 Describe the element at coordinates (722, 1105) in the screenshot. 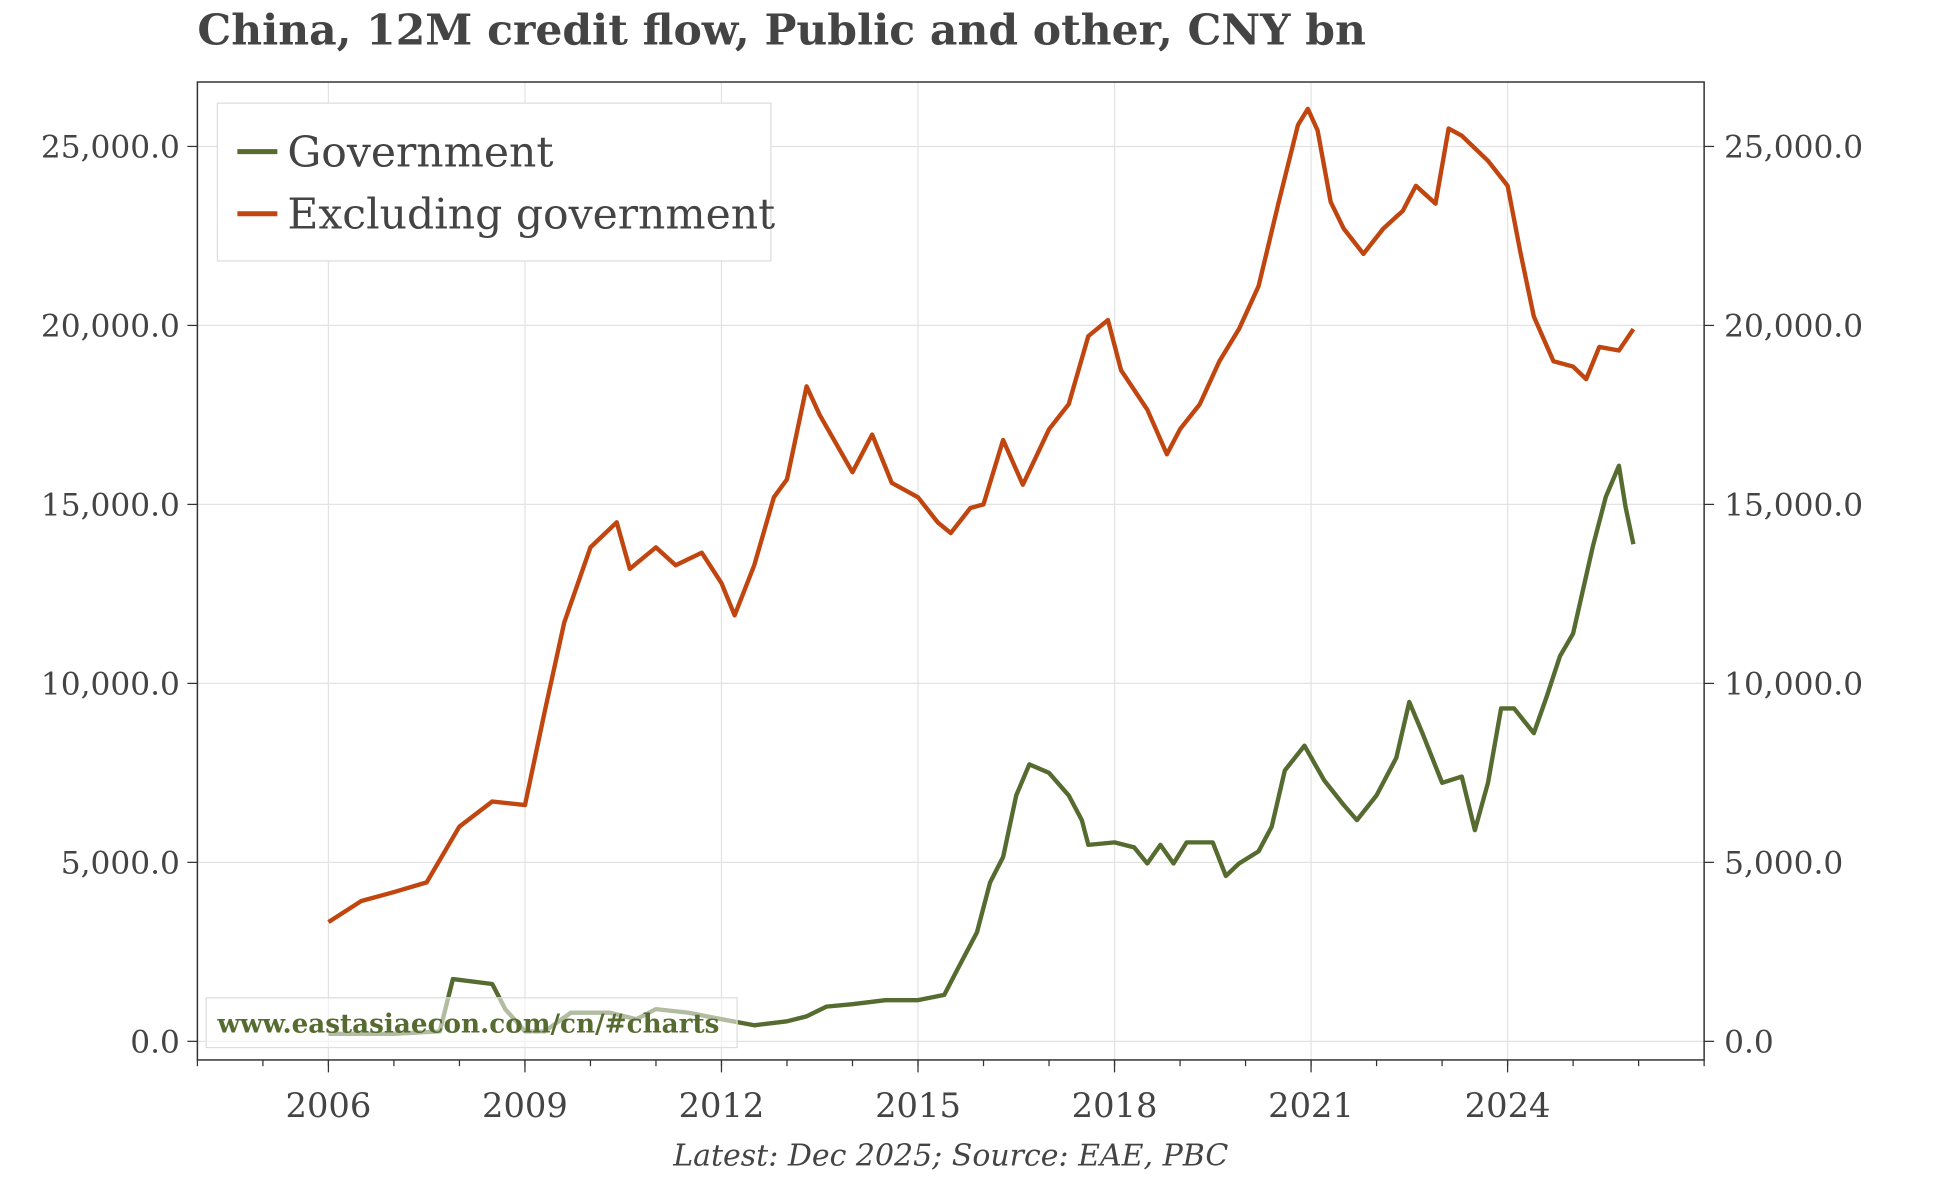

I see `x-tick-label: 2012` at that location.